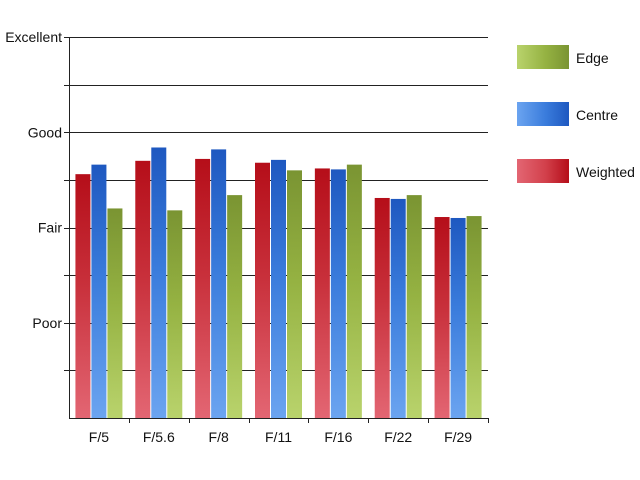  I want to click on legend-label-centre: Centre, so click(597, 115).